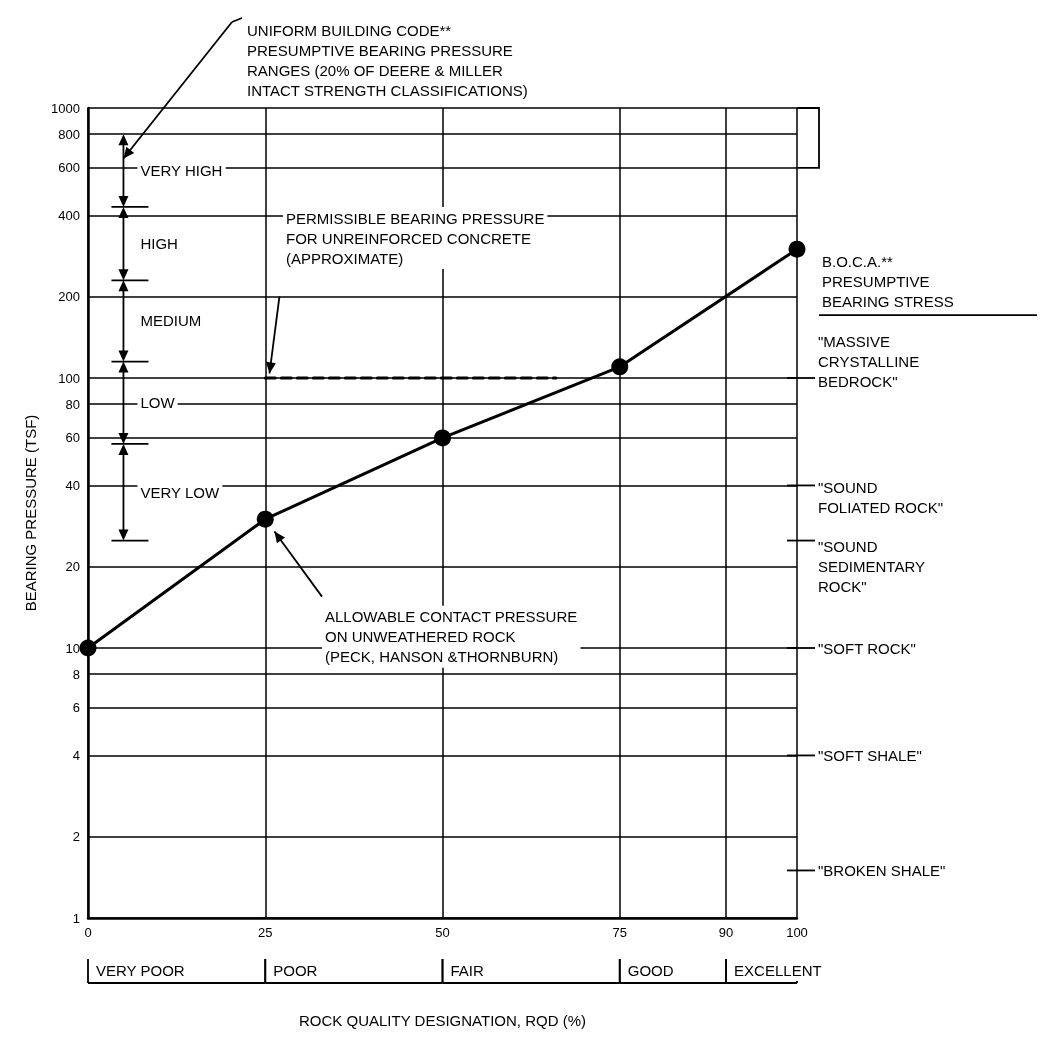 The width and height of the screenshot is (1055, 1046). I want to click on y-tick-label: 800, so click(69, 134).